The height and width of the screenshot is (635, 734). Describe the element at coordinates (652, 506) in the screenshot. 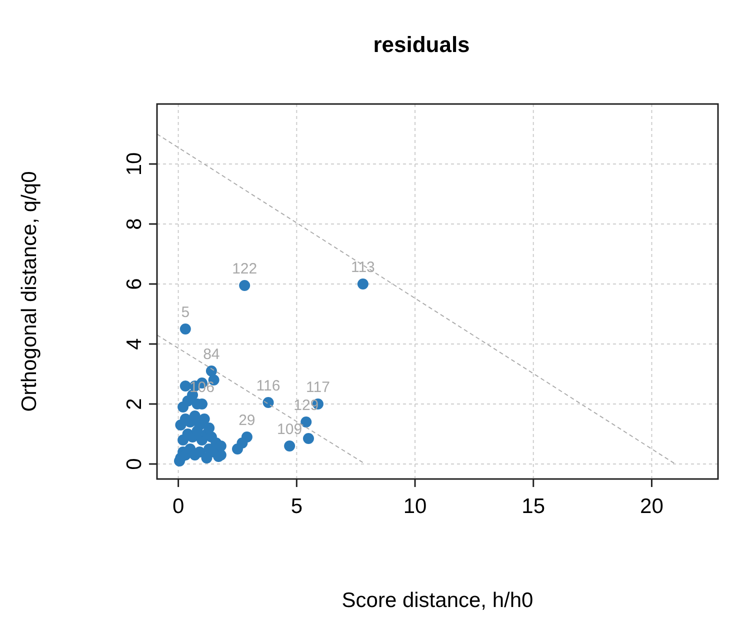

I see `x-tick-label: 20` at that location.